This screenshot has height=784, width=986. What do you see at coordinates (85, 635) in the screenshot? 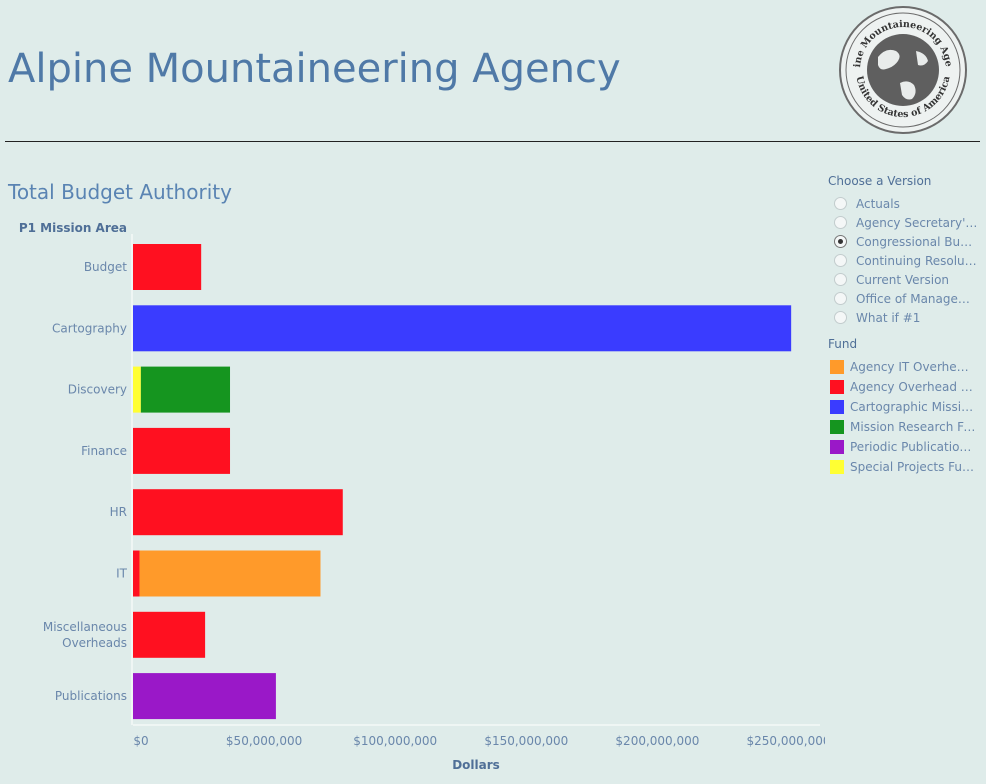
I see `y-tick-label: Miscellaneous Overheads` at bounding box center [85, 635].